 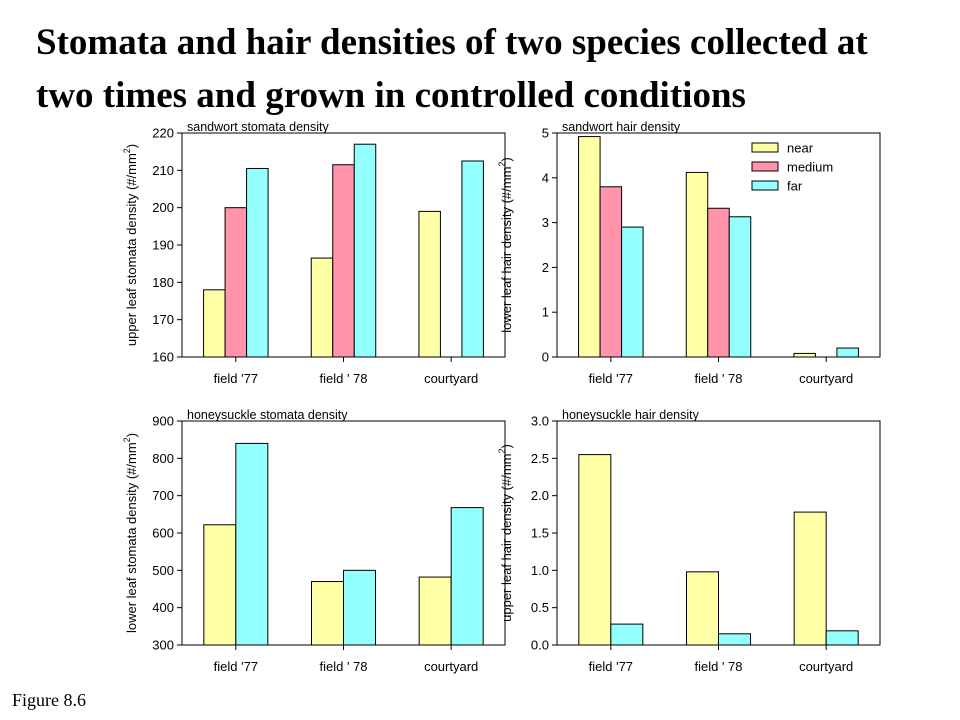 I want to click on legend-label-near: near, so click(x=800, y=148).